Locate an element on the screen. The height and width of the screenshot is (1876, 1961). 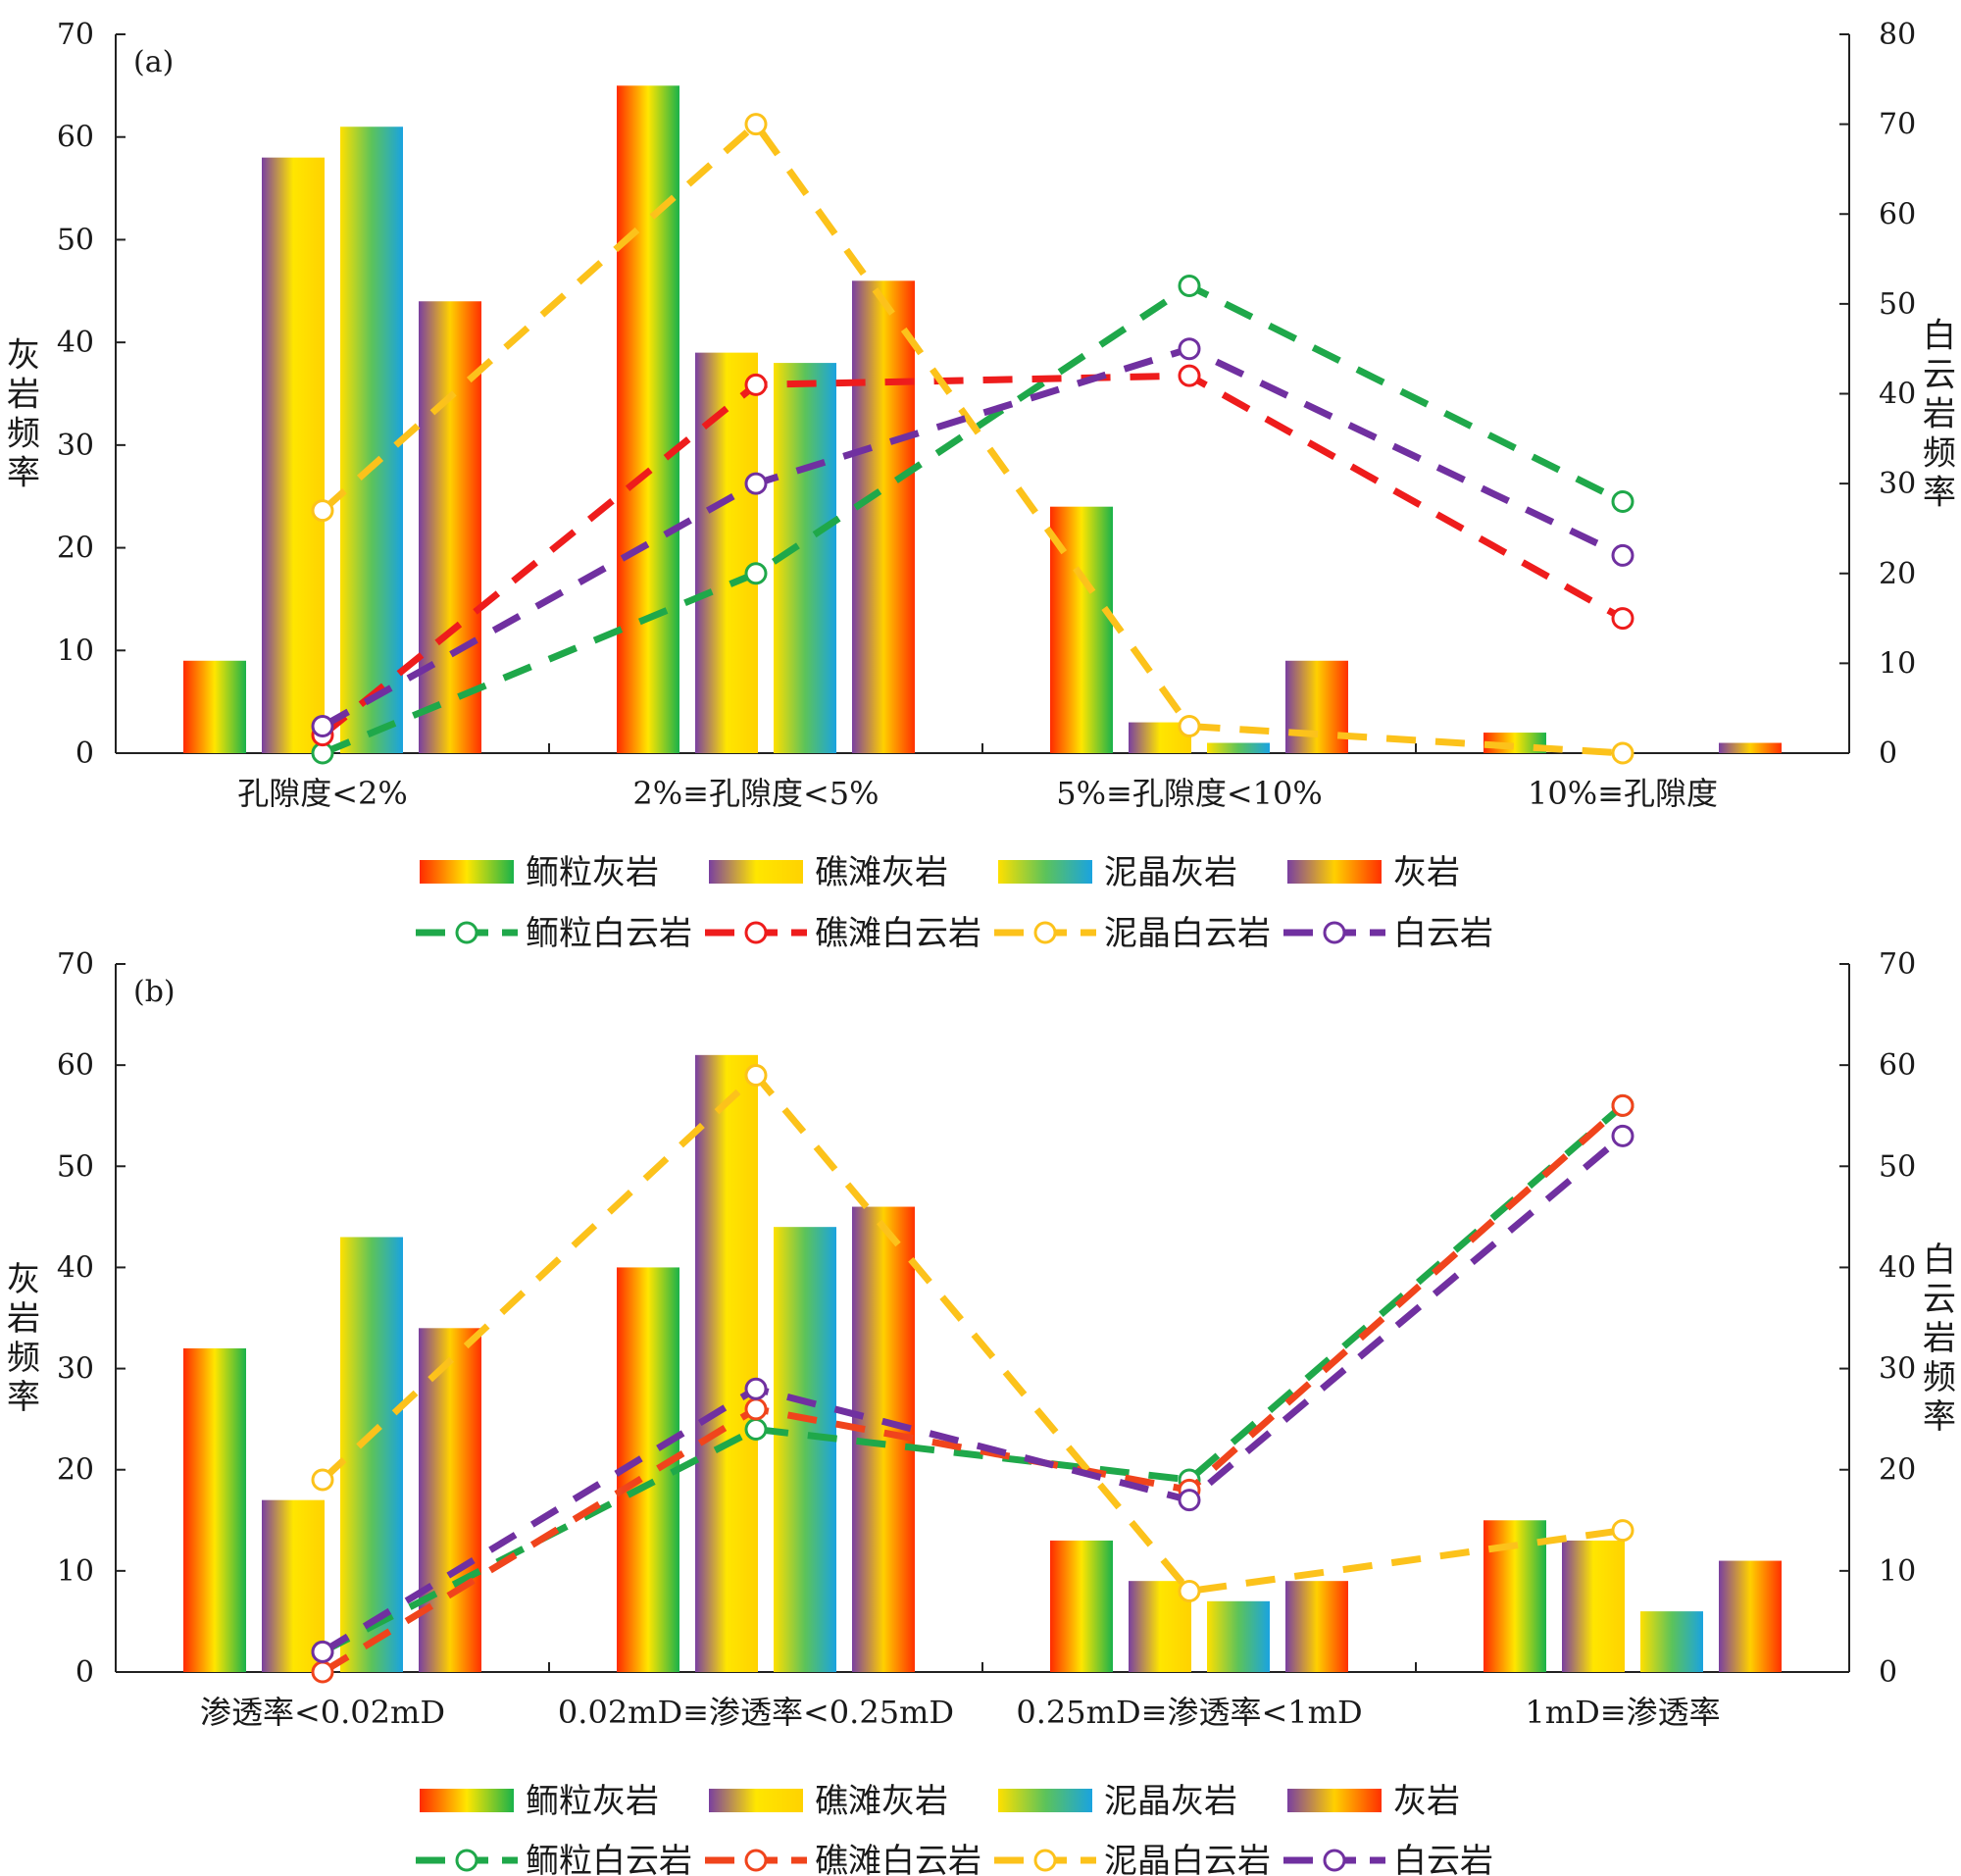
left-tick-label: 30 is located at coordinates (75, 446).